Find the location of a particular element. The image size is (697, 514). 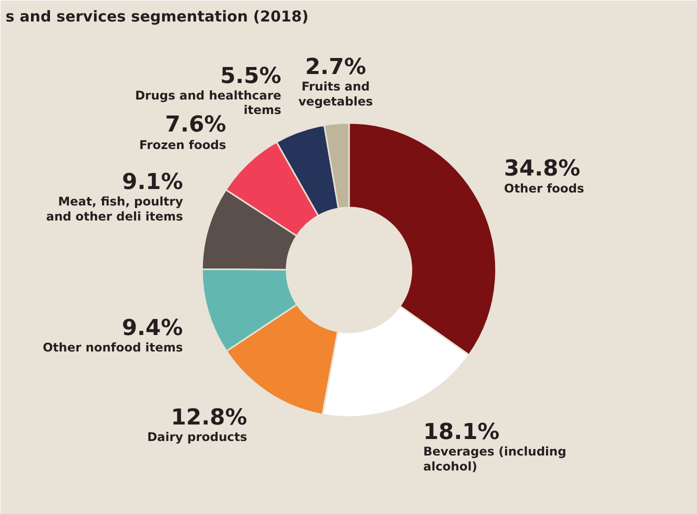

data-label: 9.1% is located at coordinates (153, 182).